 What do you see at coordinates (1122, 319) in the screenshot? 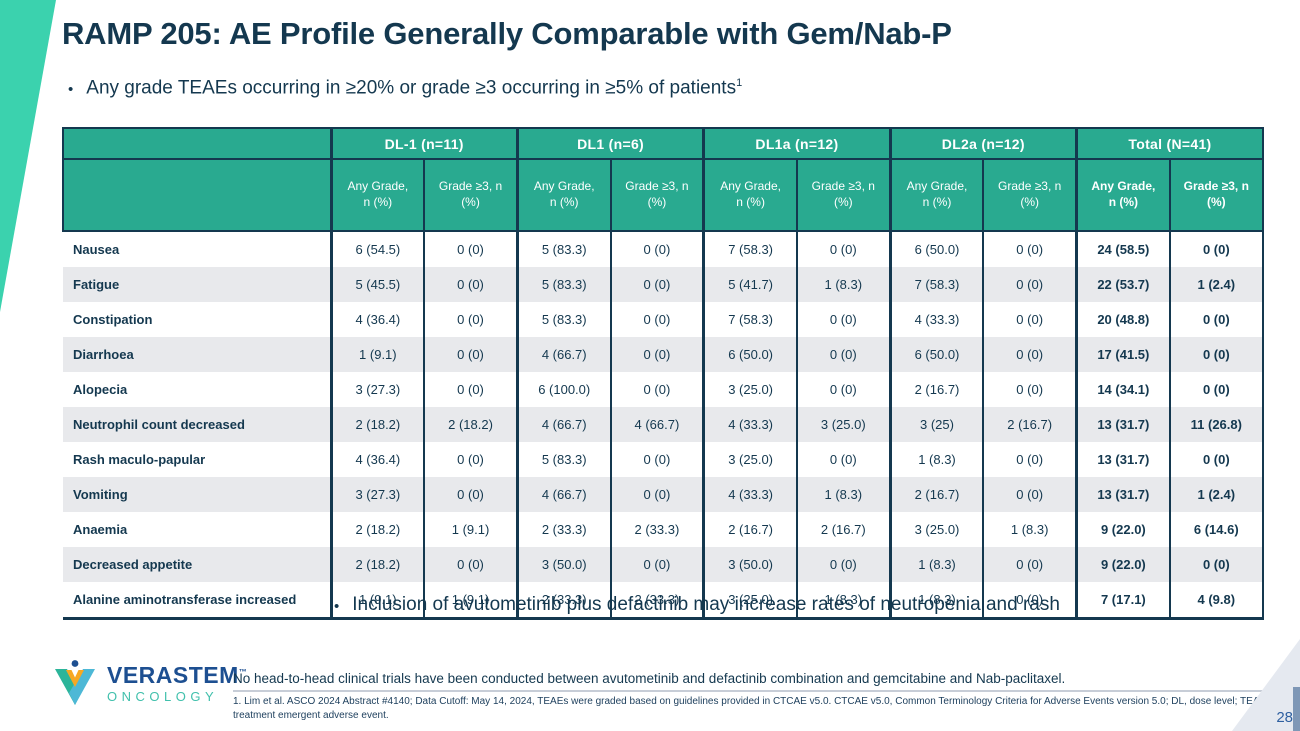
I see `ae-value-cell: 20 (48.8)` at bounding box center [1122, 319].